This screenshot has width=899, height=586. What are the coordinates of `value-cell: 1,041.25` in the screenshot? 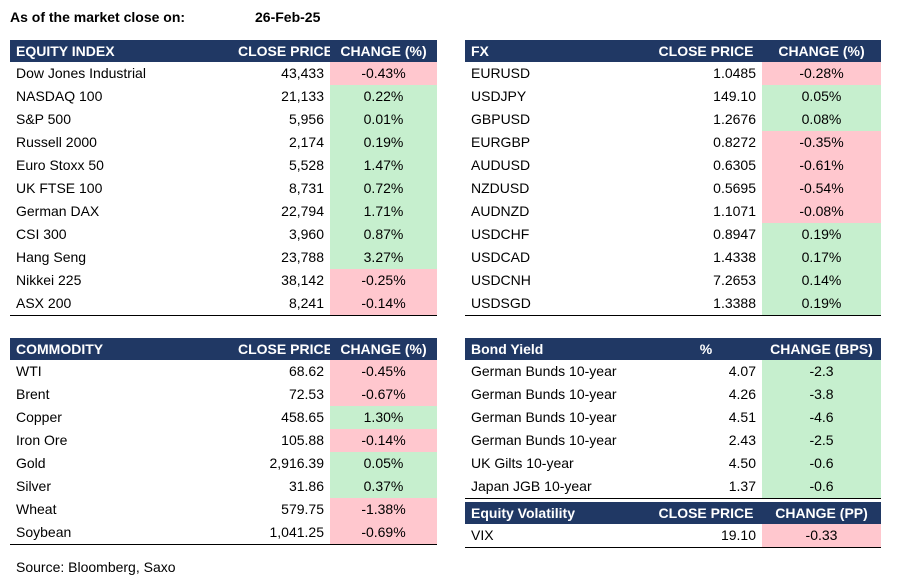 It's located at (297, 532).